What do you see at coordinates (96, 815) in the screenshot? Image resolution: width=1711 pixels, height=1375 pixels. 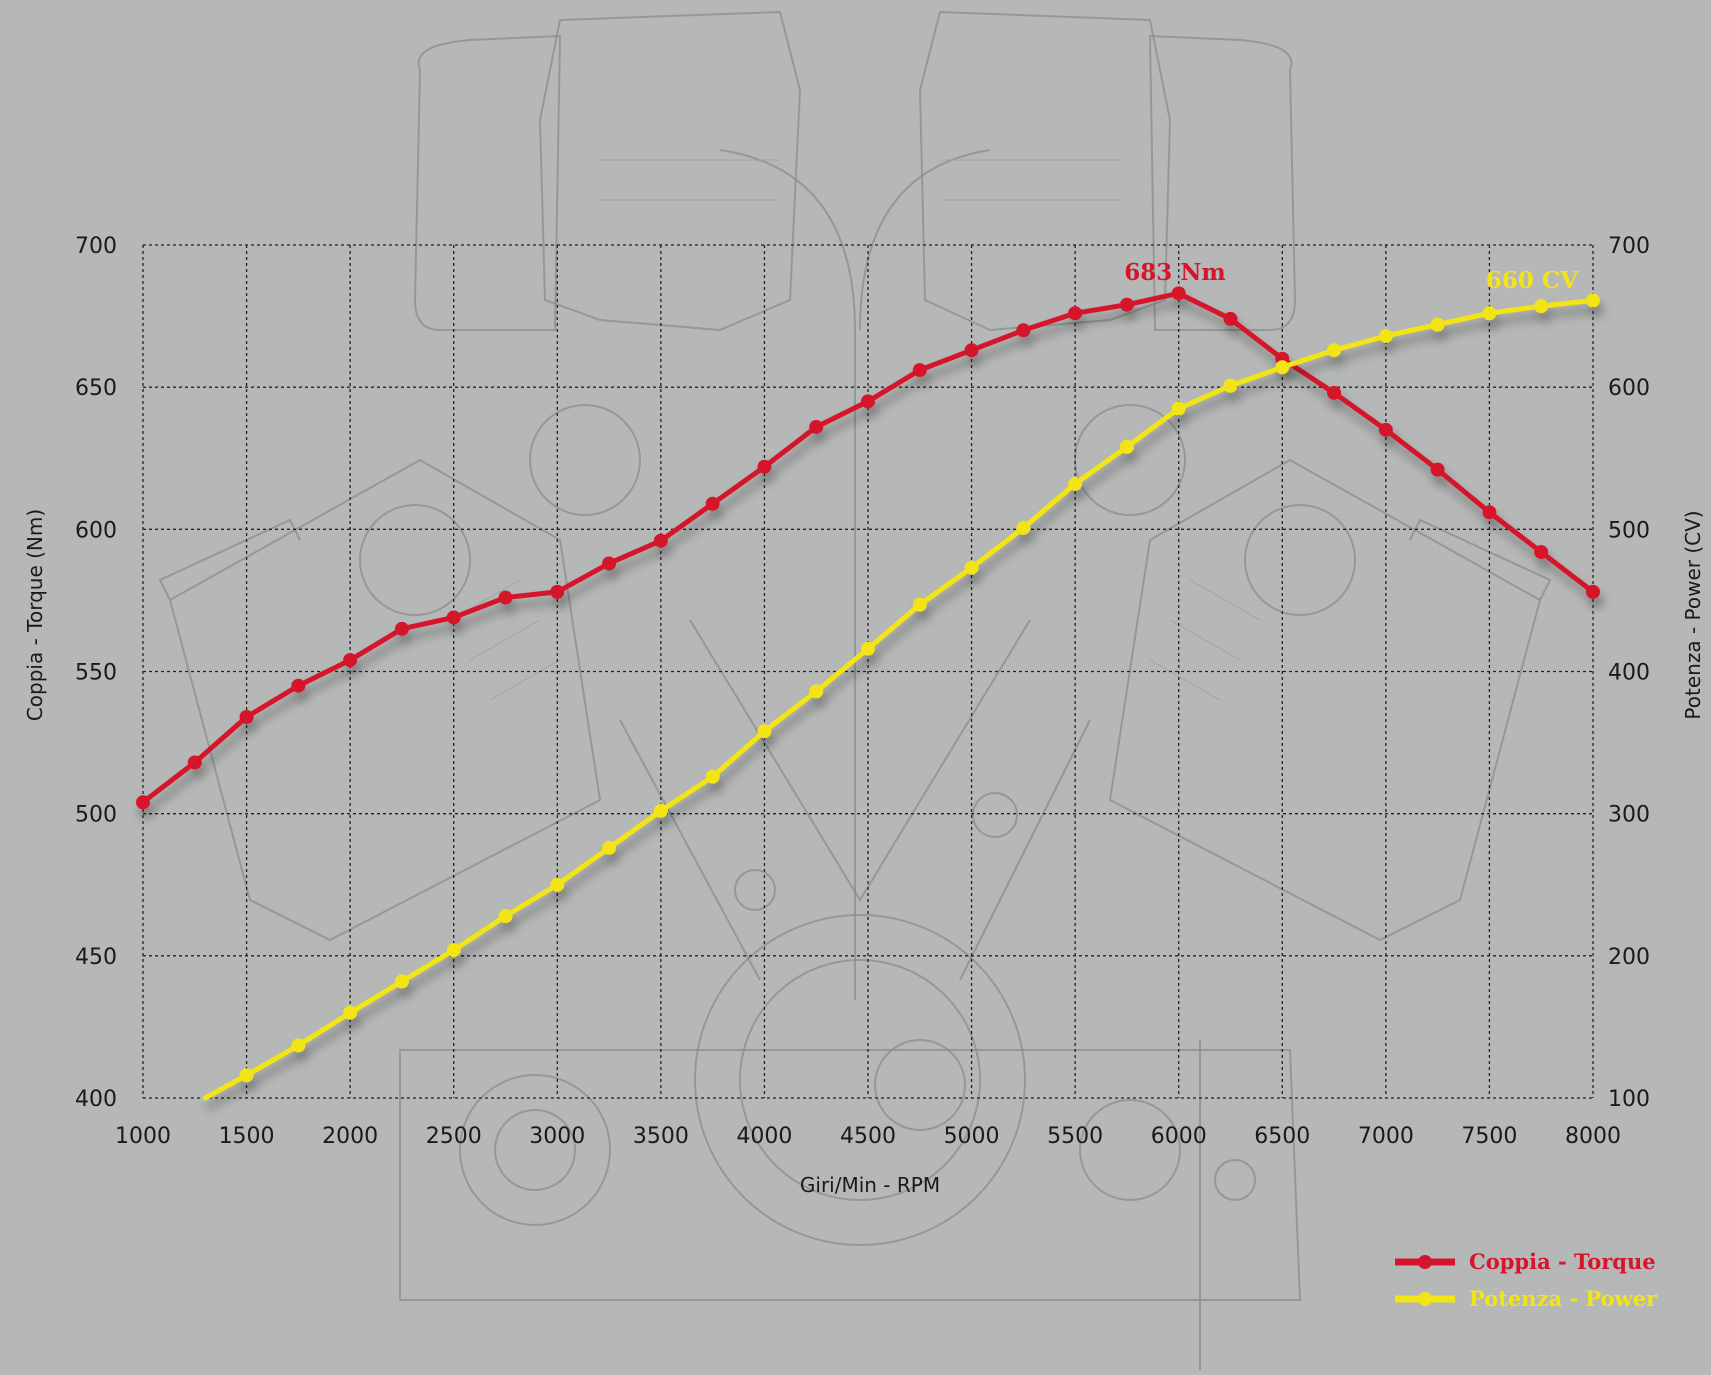 I see `left-y-tick-label: 500` at bounding box center [96, 815].